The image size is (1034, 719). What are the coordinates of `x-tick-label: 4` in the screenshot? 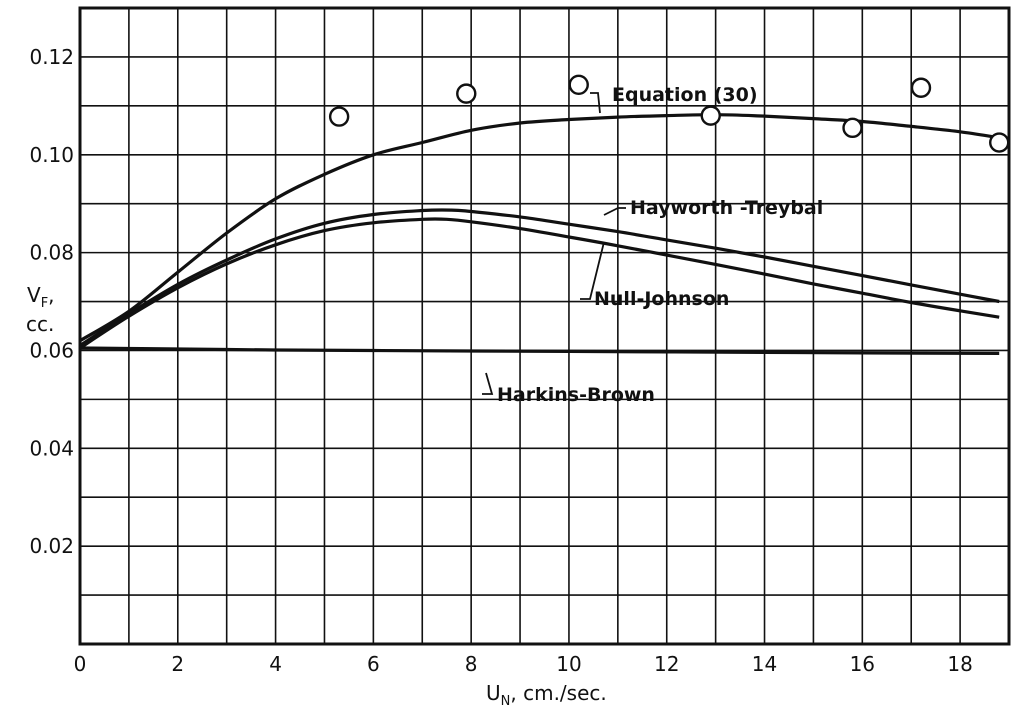 It's located at (275, 664).